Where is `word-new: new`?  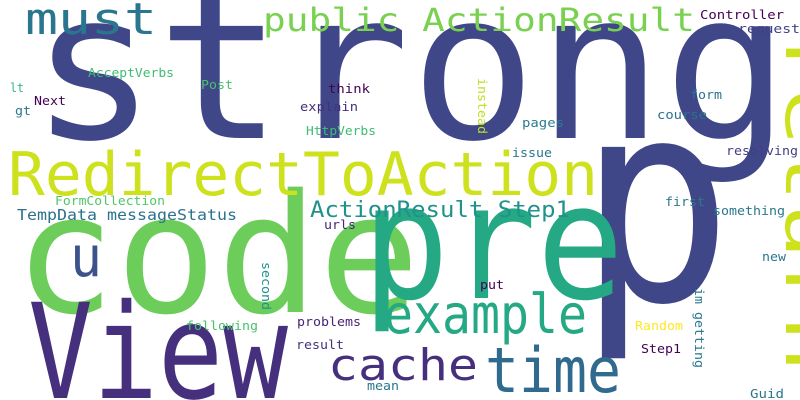
word-new: new is located at coordinates (774, 257).